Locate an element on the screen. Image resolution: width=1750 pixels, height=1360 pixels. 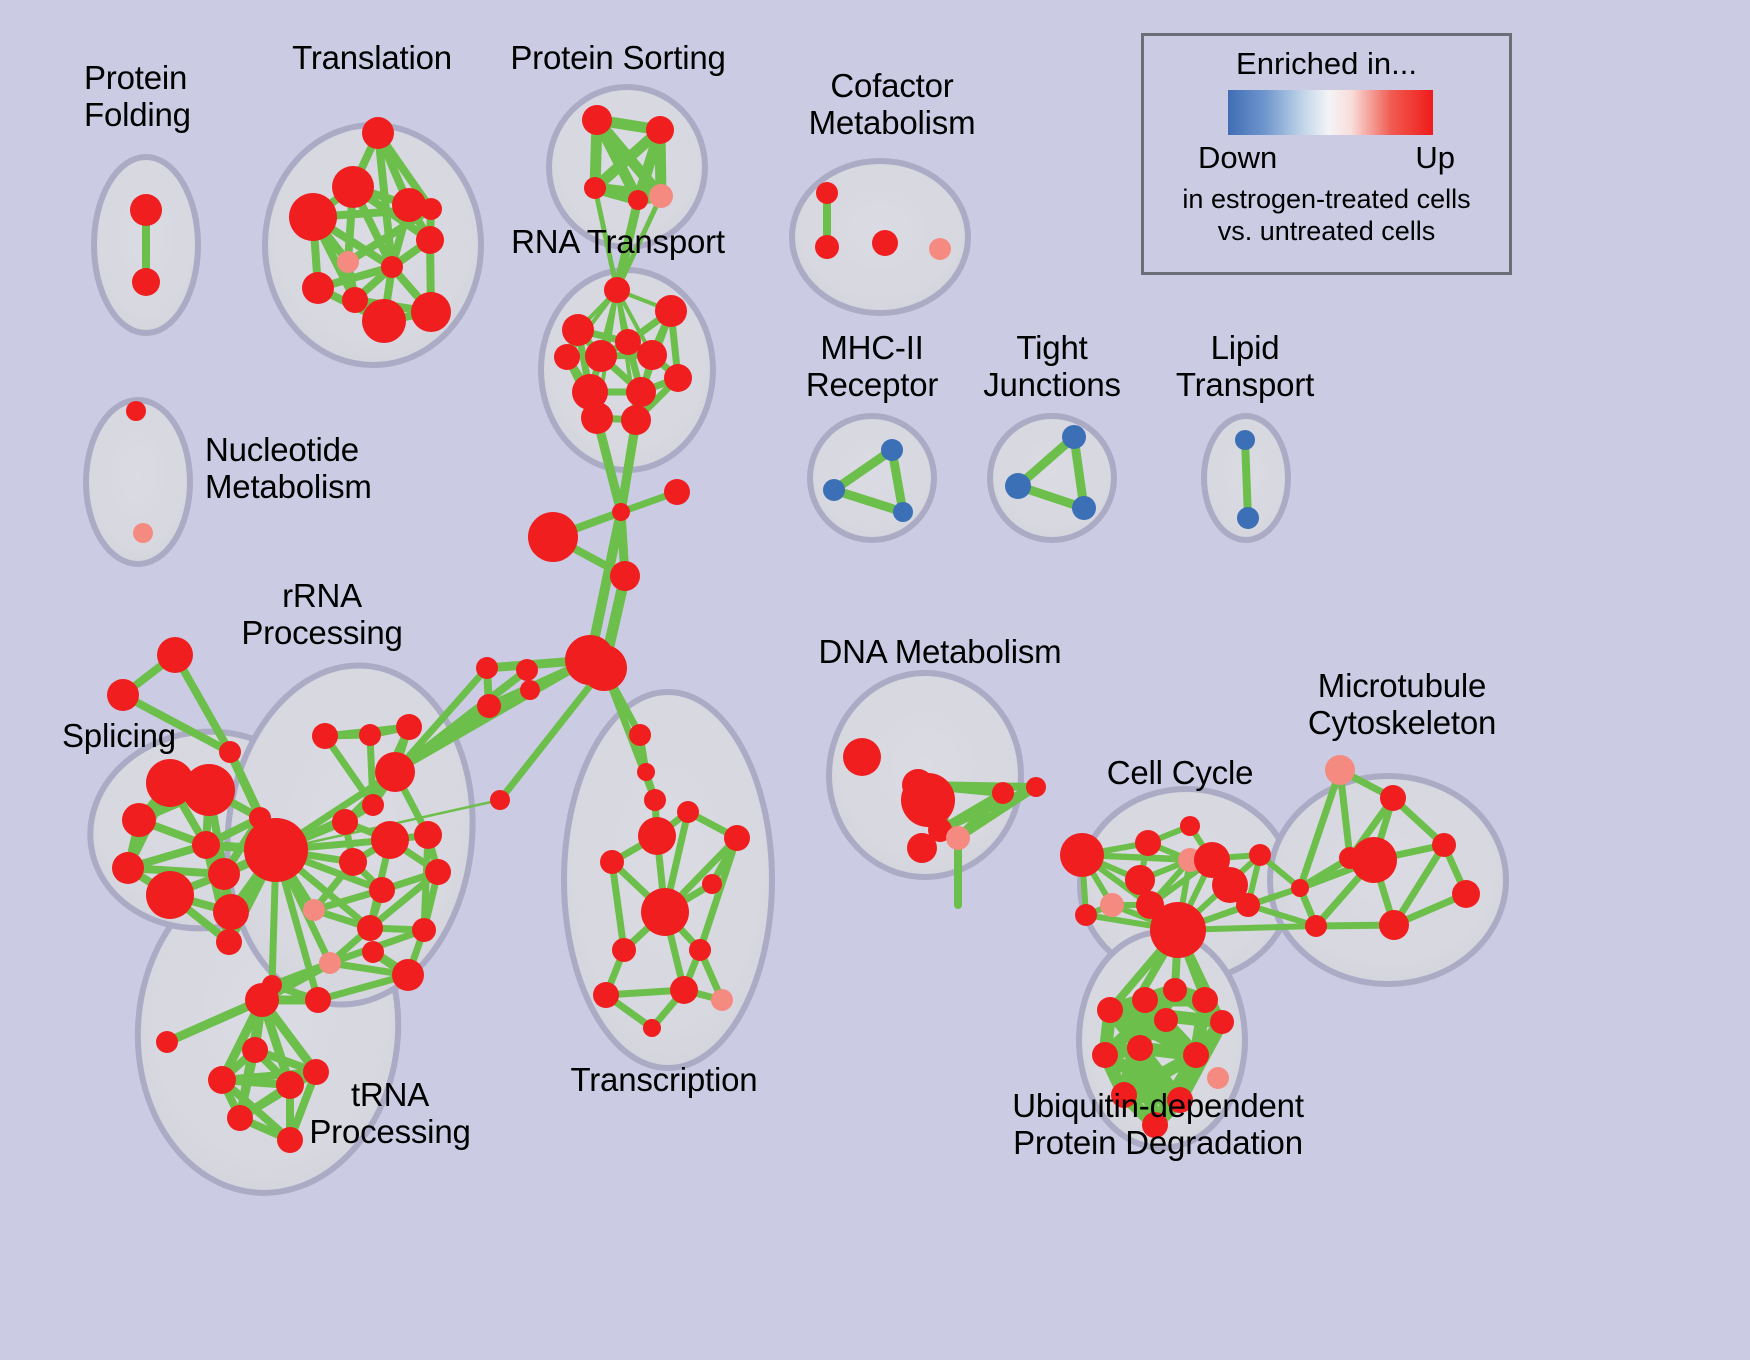
cluster-label-mhc-ii-receptor: MHC-II Receptor is located at coordinates (872, 366).